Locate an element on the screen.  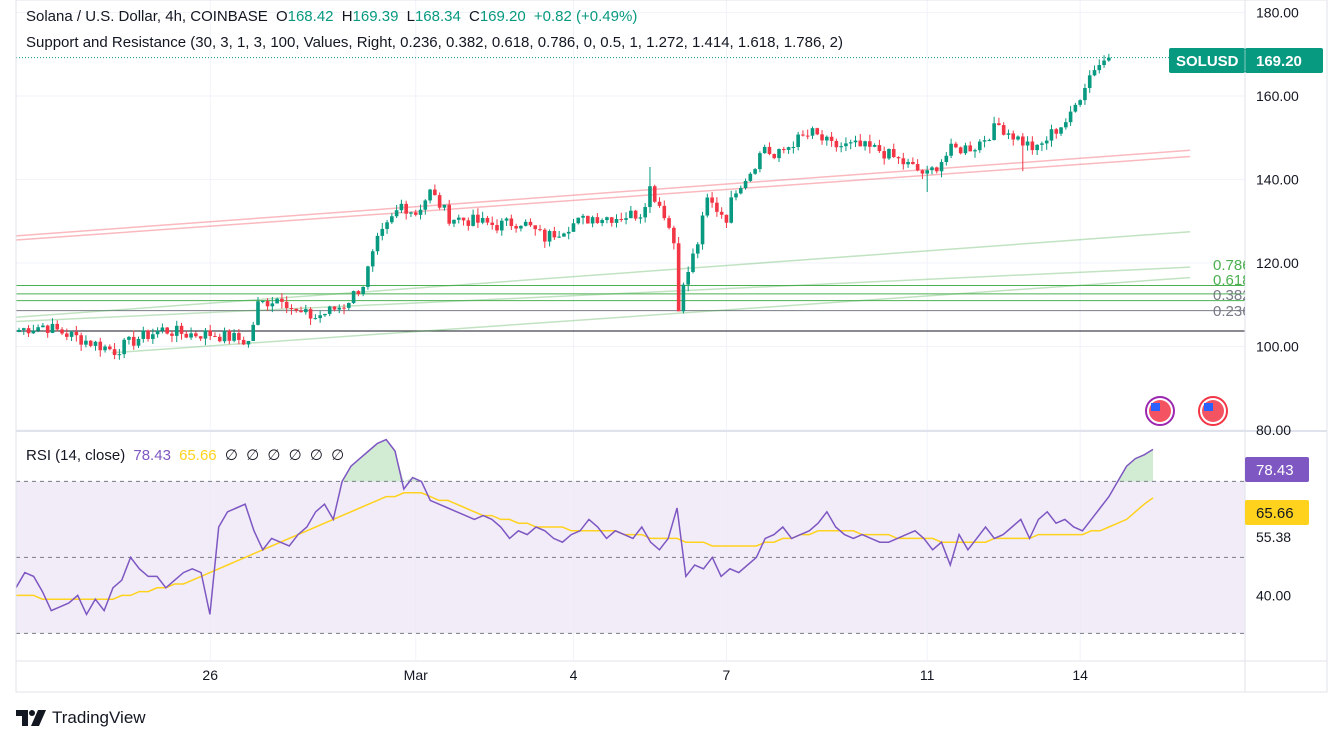
time-axis-tick: 14 is located at coordinates (1080, 675).